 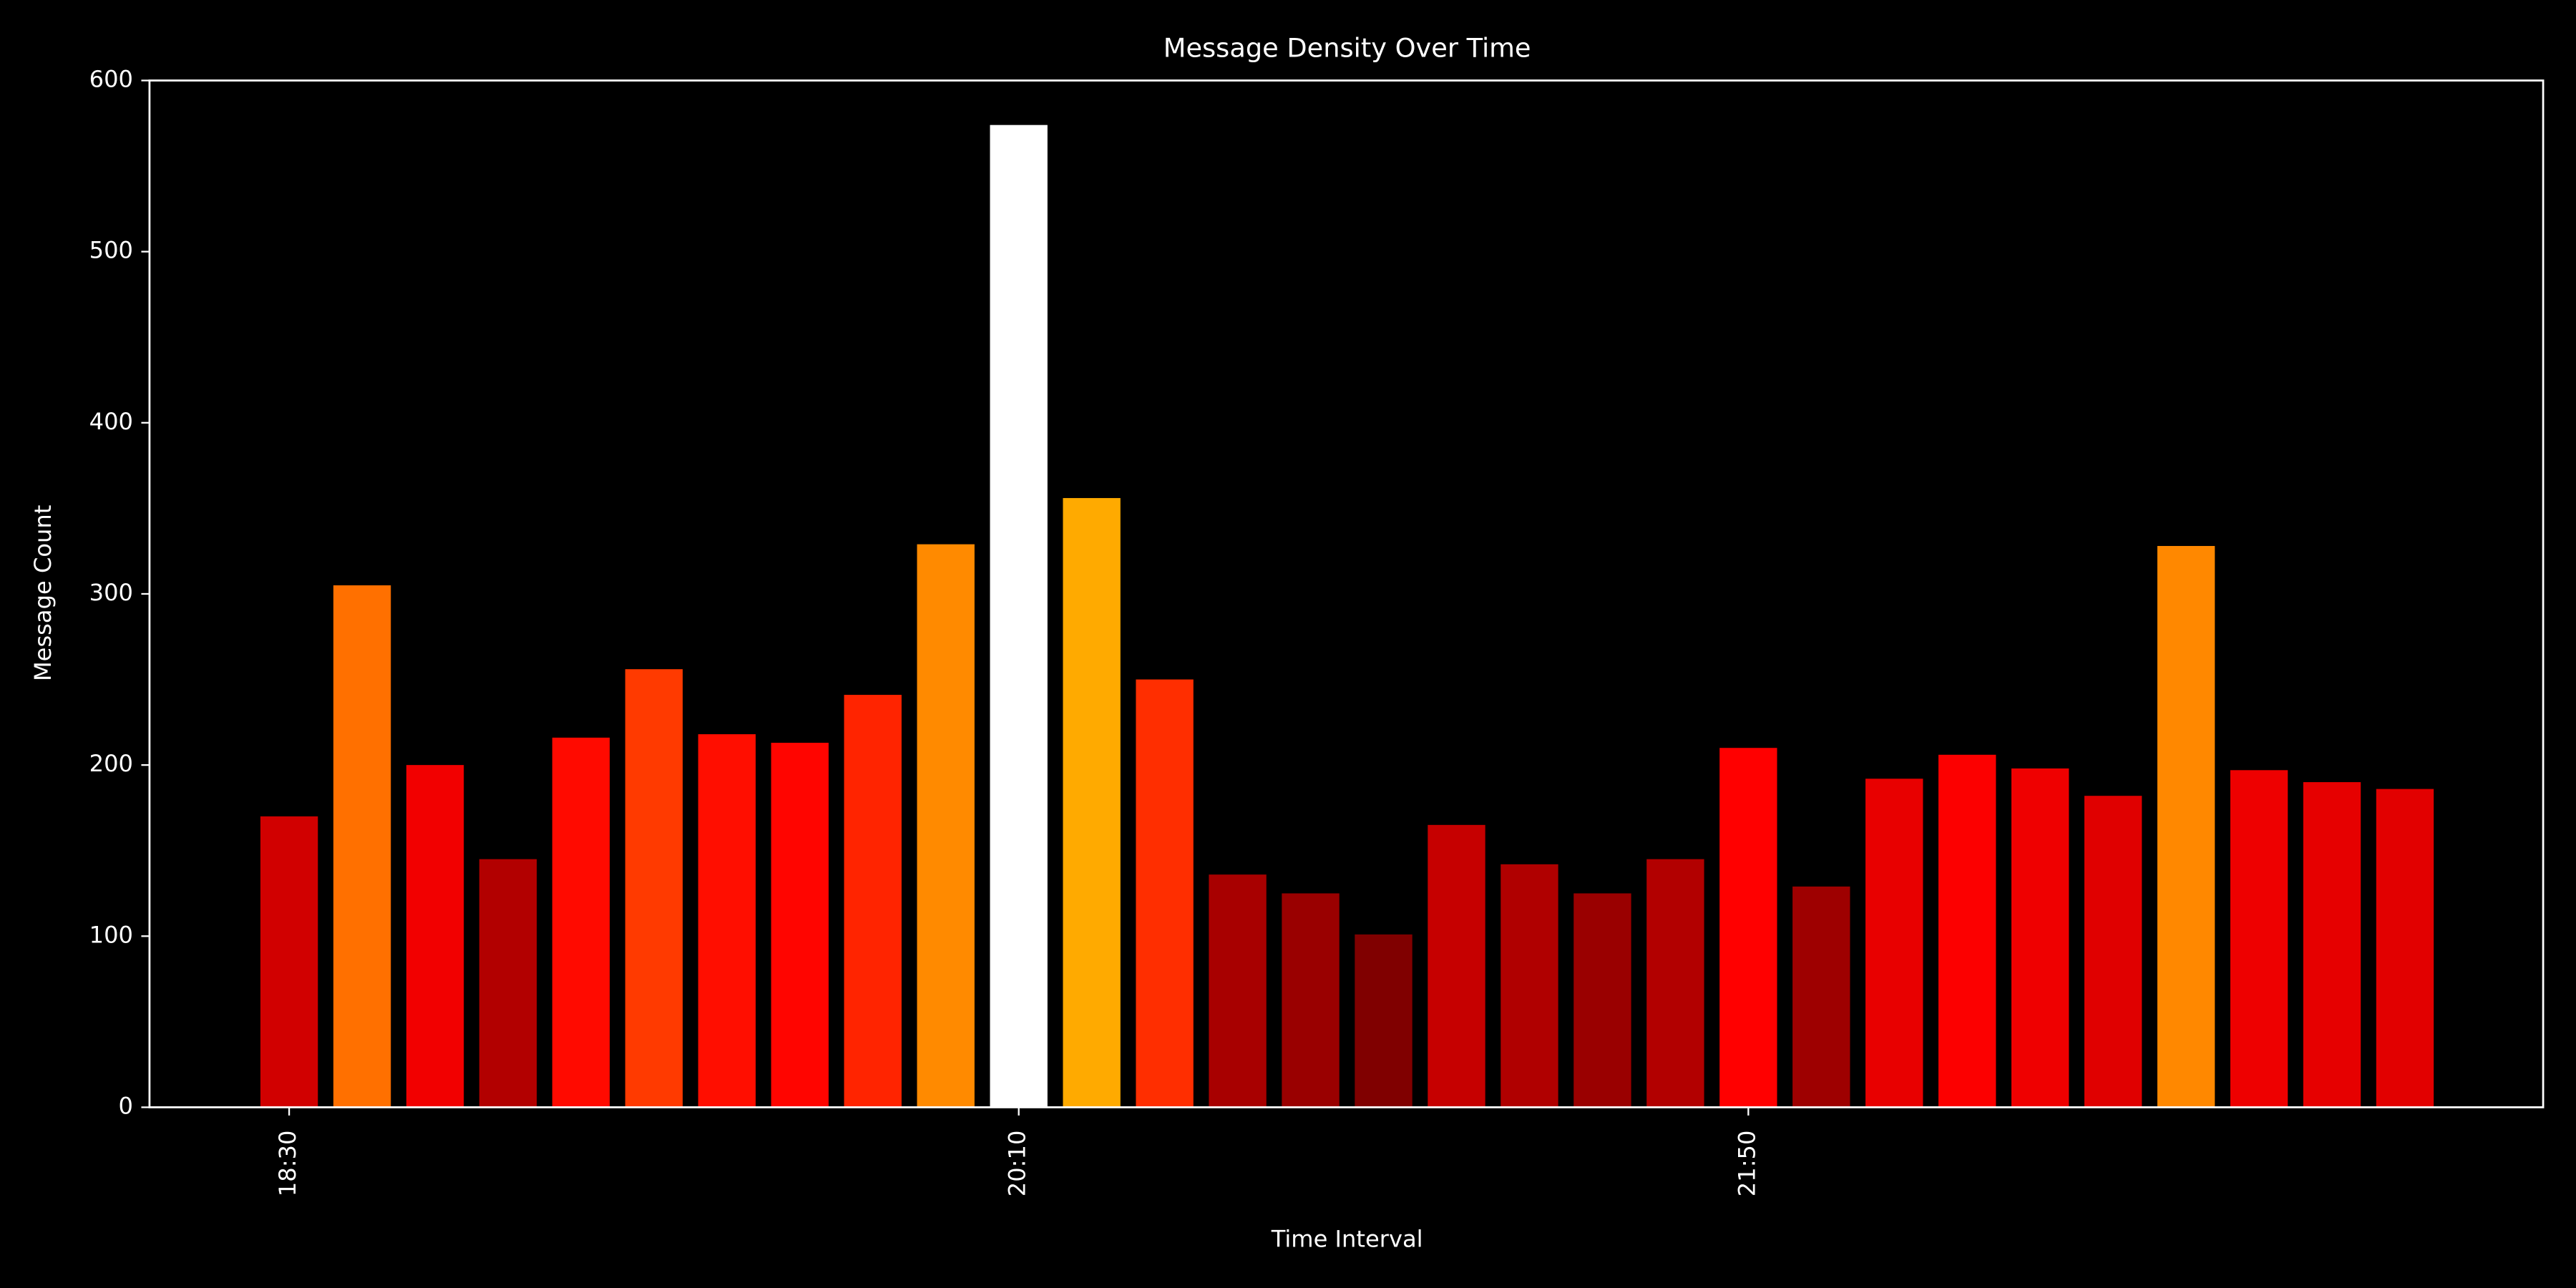 I want to click on y-axis-label: Message Count, so click(x=43, y=593).